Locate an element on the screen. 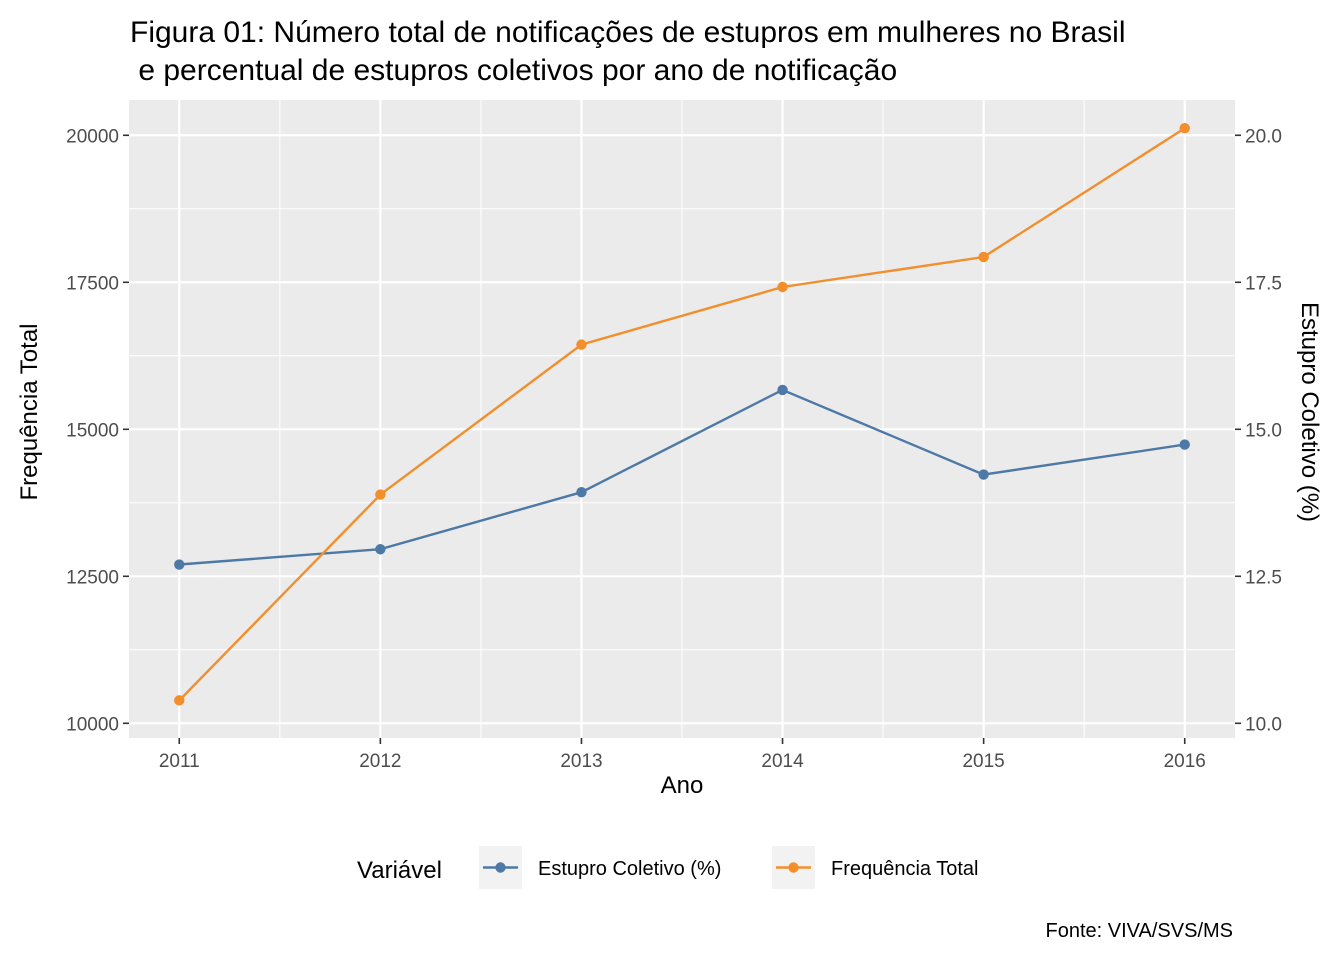 The height and width of the screenshot is (965, 1344). y-right-tick-label: 17.5 is located at coordinates (1263, 283).